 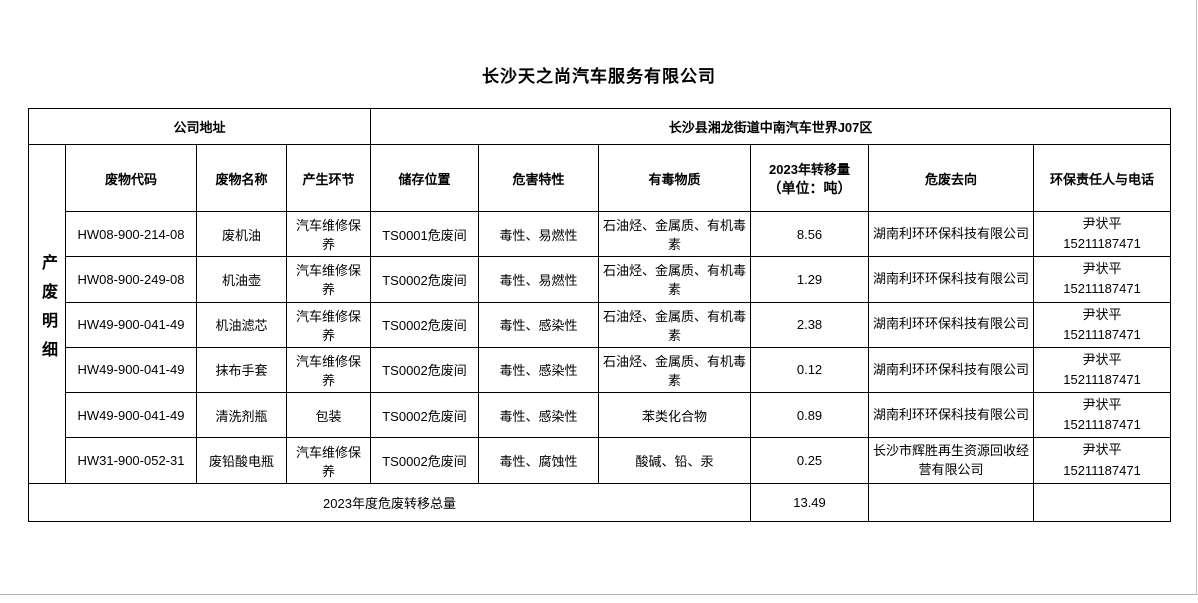 What do you see at coordinates (241, 178) in the screenshot?
I see `header-waste-name: 废物名称` at bounding box center [241, 178].